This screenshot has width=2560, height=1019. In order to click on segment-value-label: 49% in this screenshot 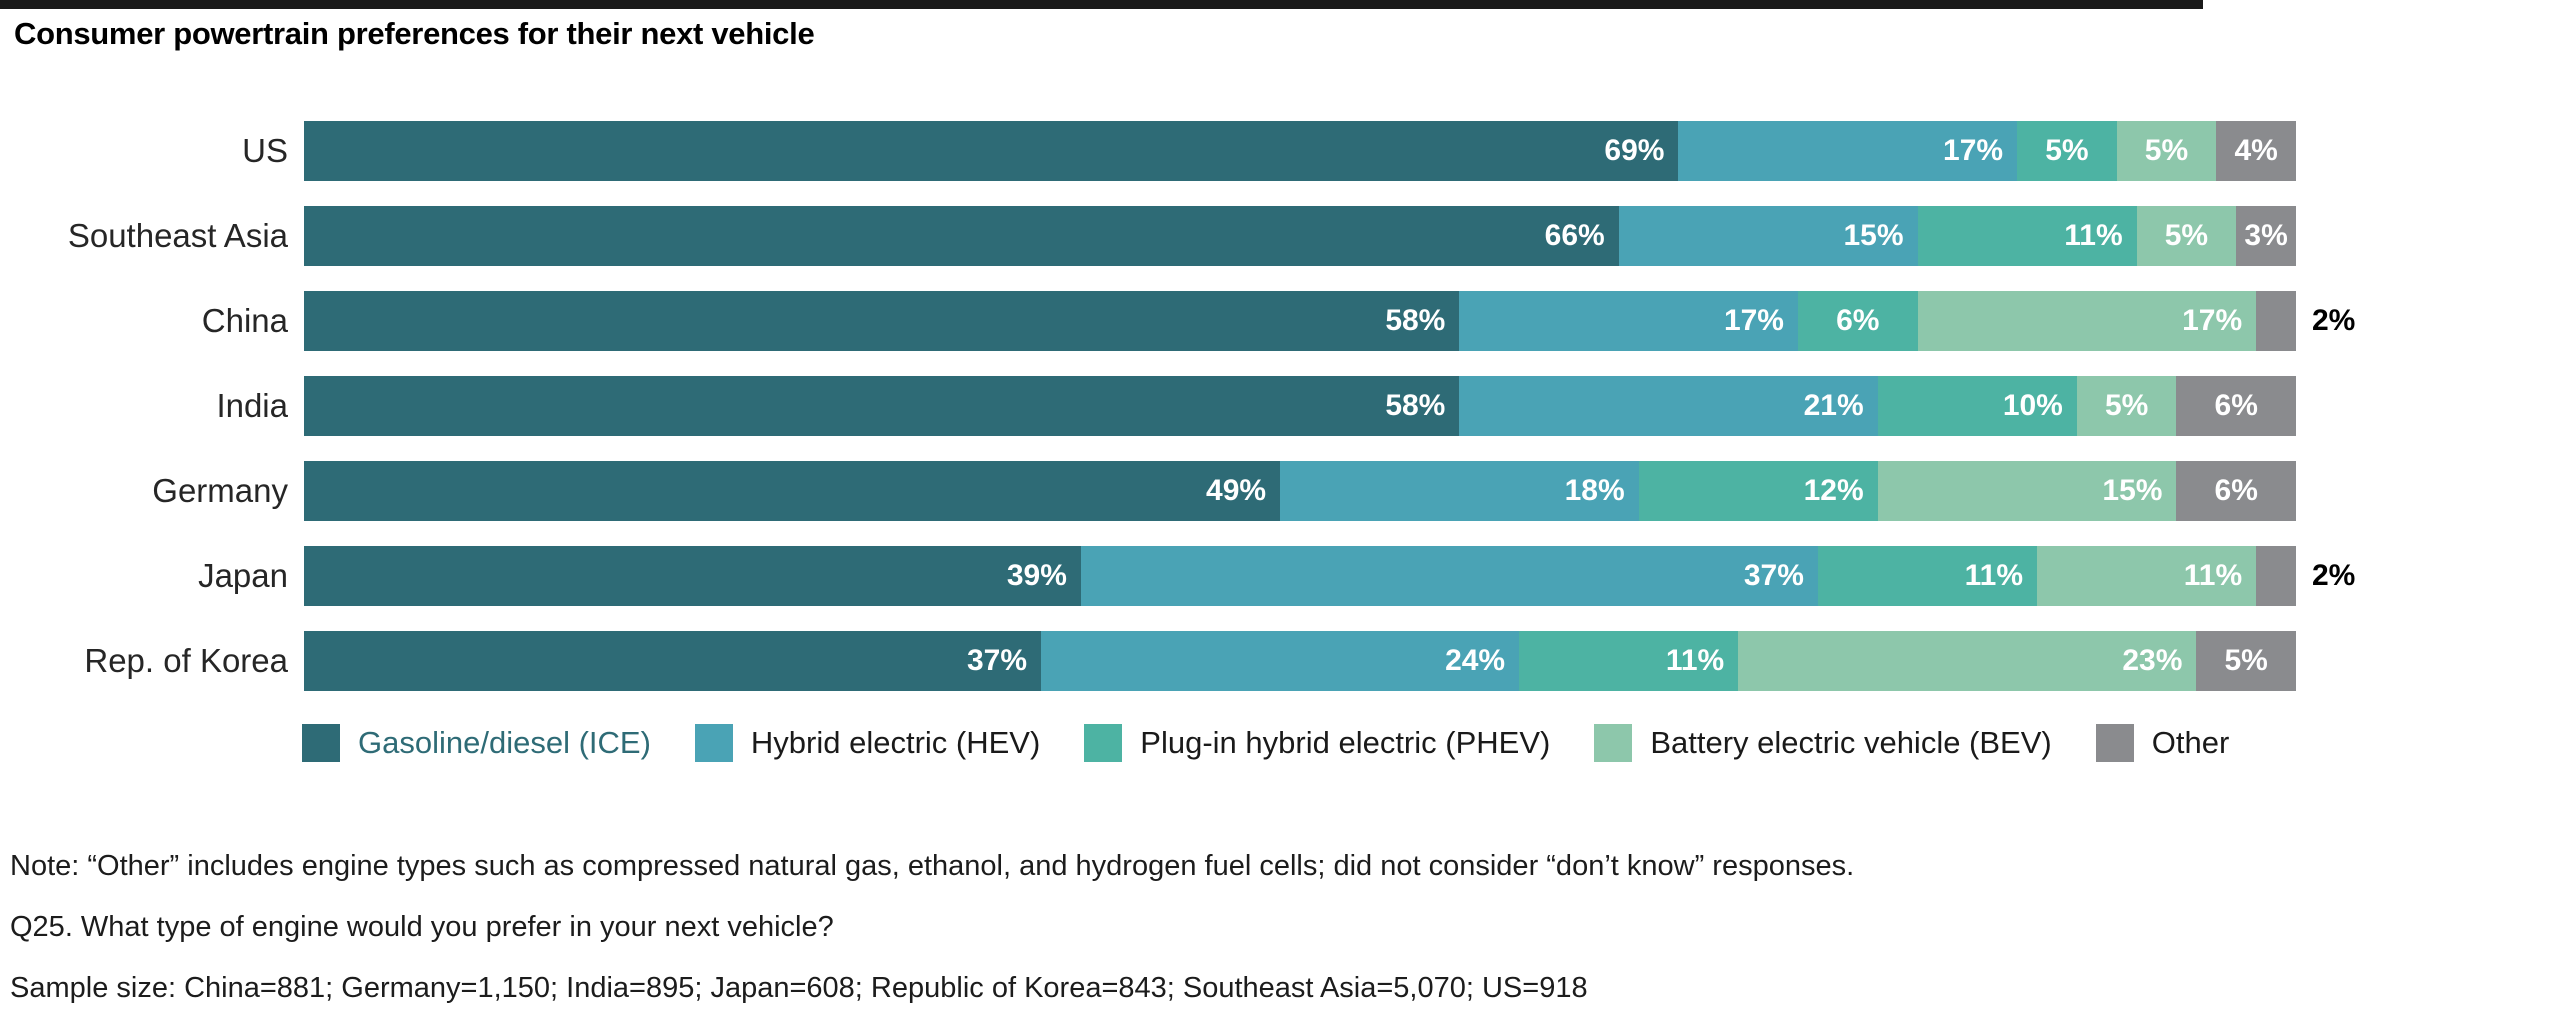, I will do `click(1236, 490)`.